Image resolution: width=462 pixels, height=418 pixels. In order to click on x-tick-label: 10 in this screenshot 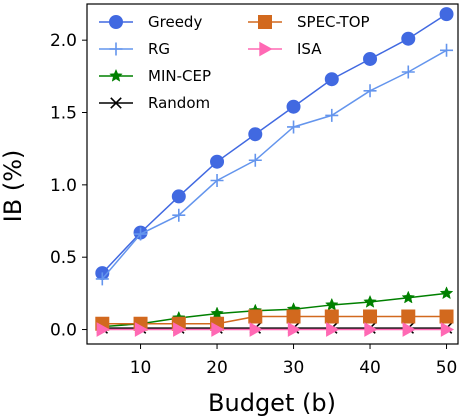, I will do `click(141, 368)`.